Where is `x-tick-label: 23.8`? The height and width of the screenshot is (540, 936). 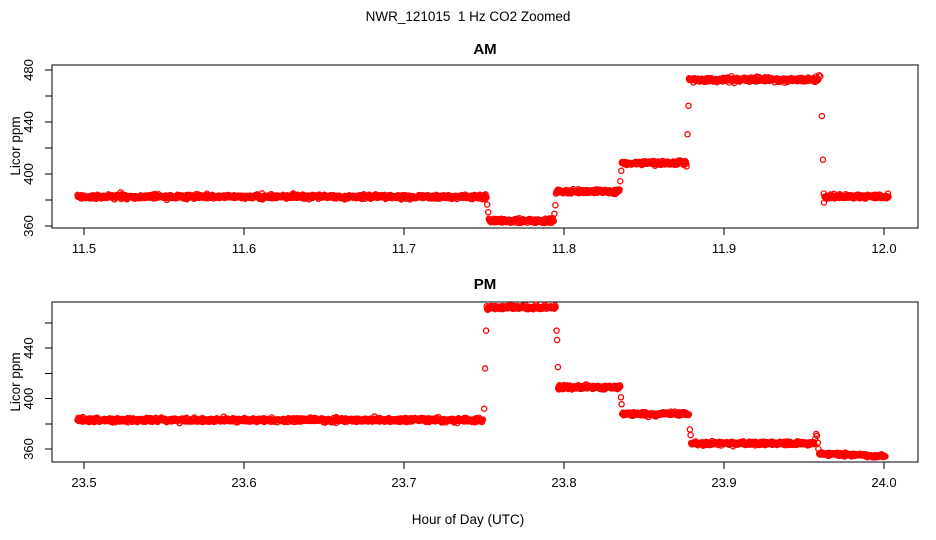
x-tick-label: 23.8 is located at coordinates (563, 482).